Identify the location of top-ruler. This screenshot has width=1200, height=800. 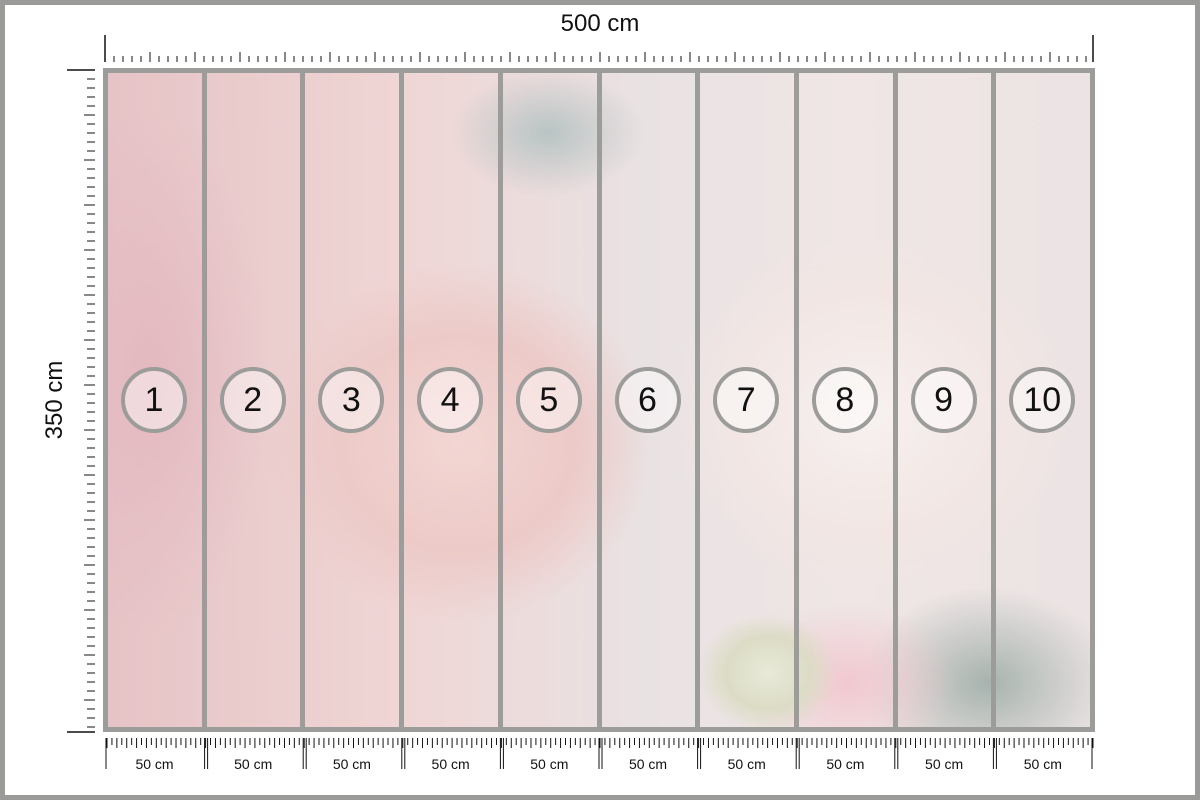
(599, 48).